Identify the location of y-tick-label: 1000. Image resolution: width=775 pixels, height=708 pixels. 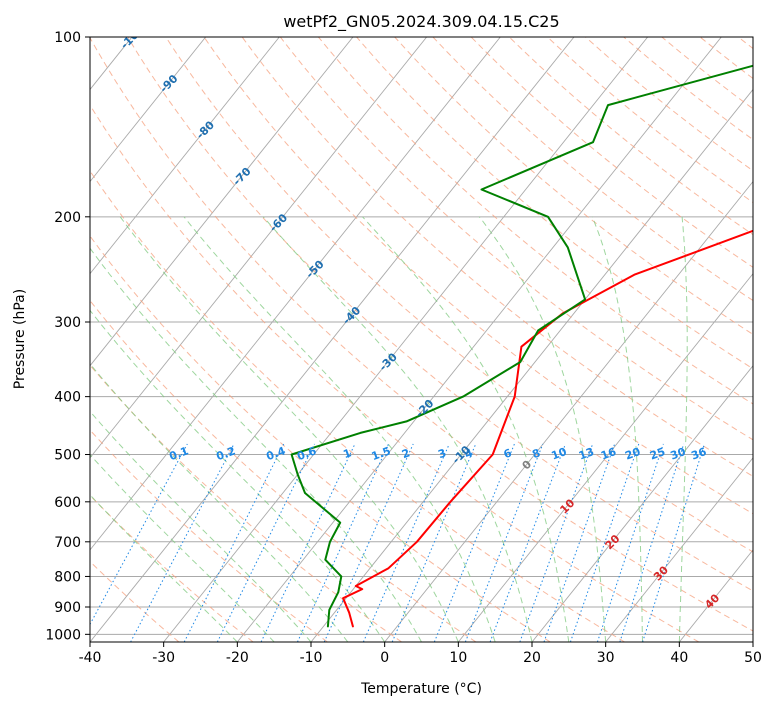
(63, 635).